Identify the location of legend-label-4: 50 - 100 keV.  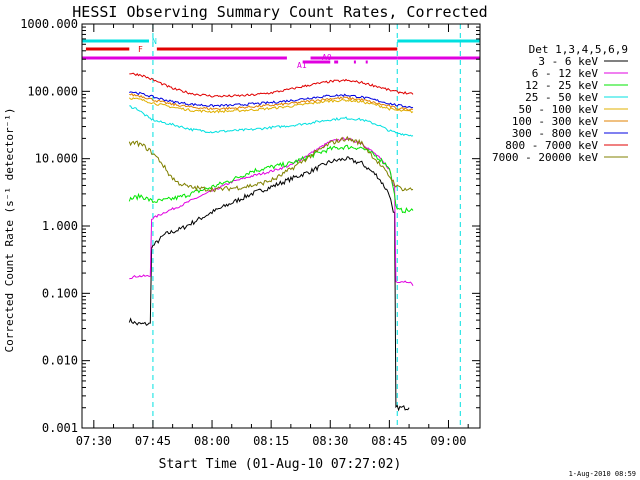
(559, 109).